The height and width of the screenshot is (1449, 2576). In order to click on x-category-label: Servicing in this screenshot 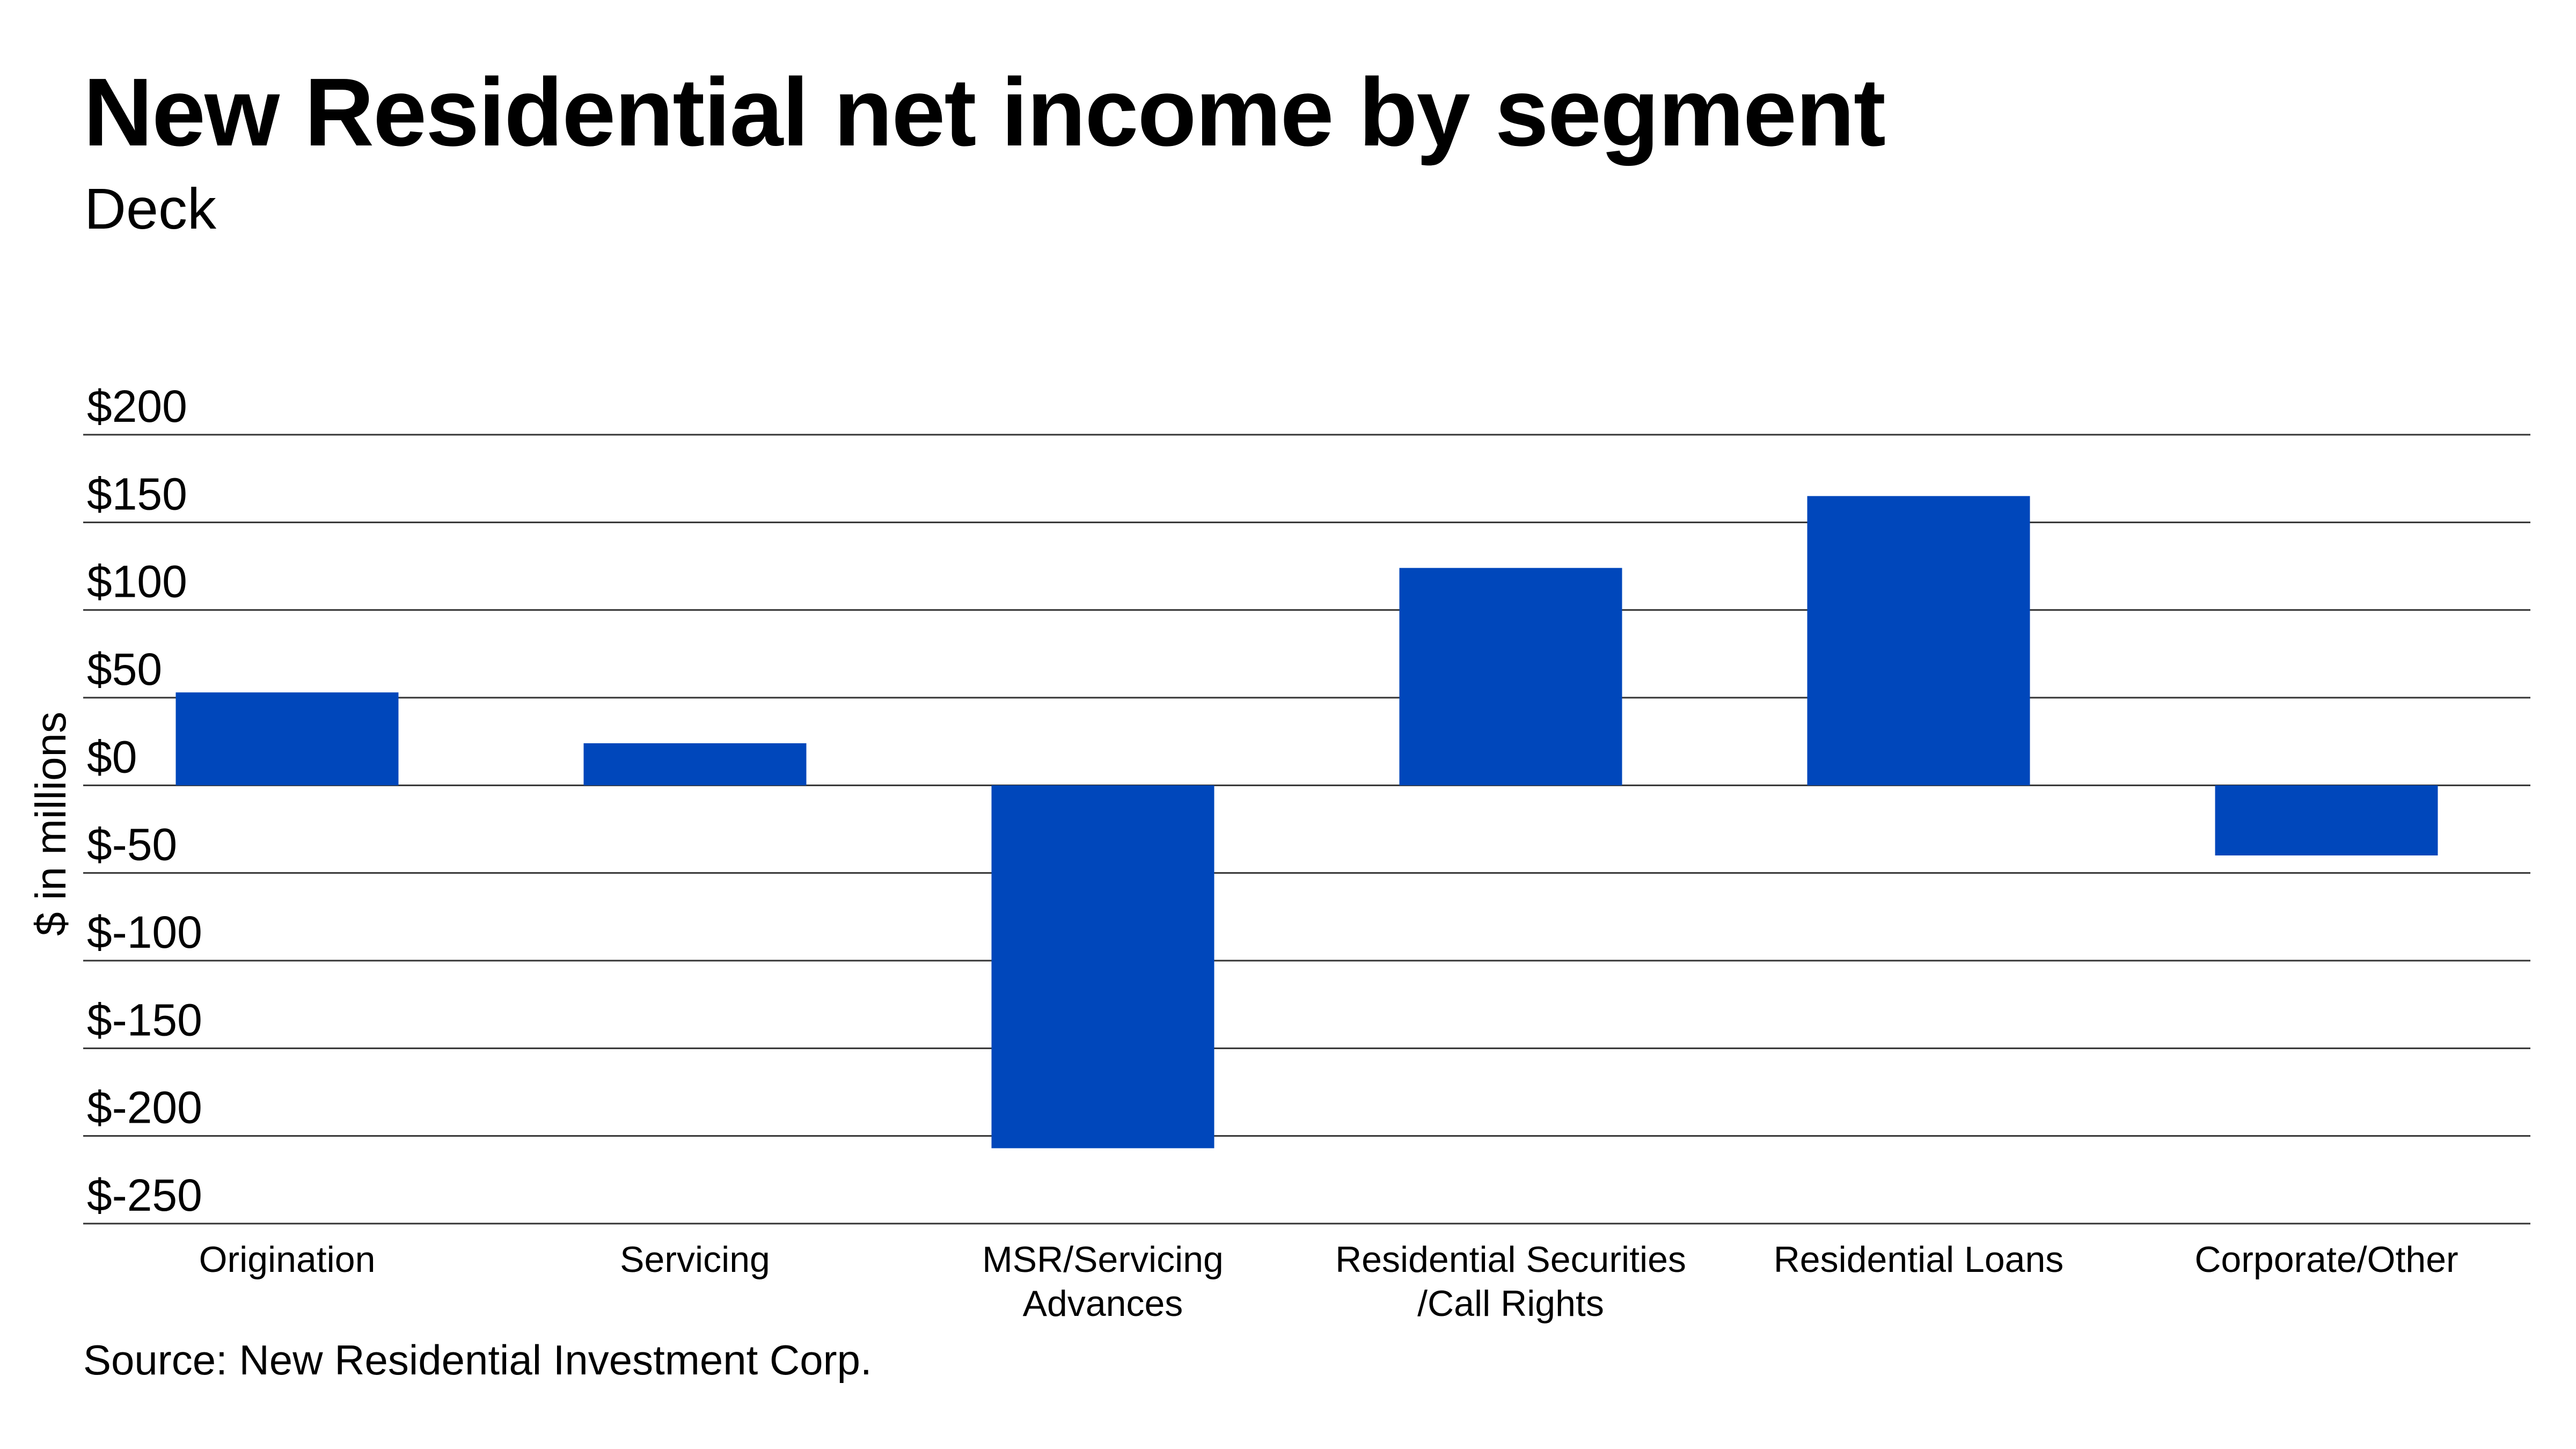, I will do `click(695, 1259)`.